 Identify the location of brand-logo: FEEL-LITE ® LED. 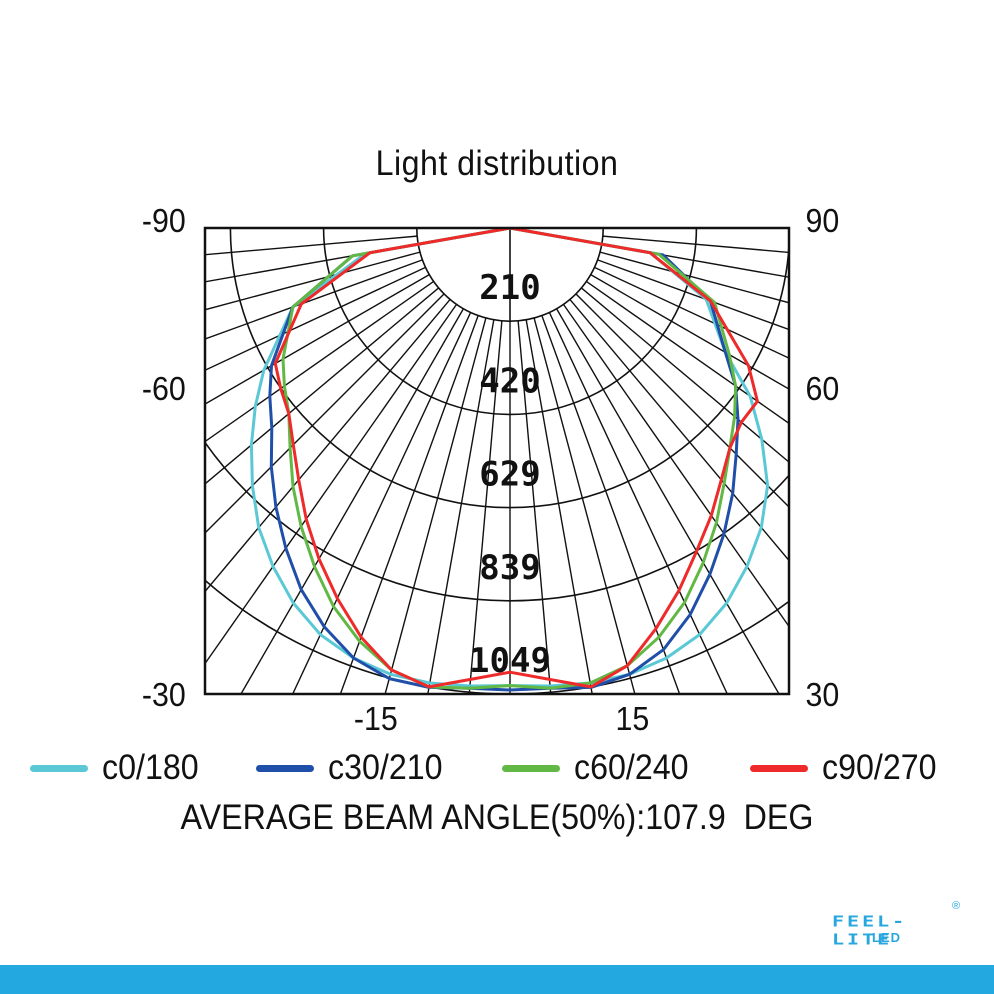
(897, 928).